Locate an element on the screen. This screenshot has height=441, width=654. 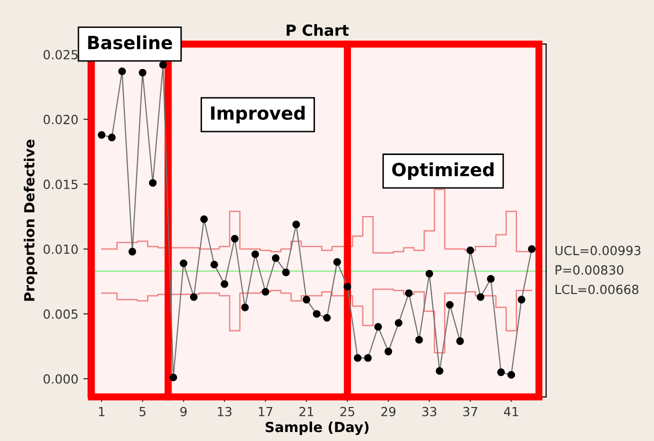
x-tick-label: 5 is located at coordinates (143, 411).